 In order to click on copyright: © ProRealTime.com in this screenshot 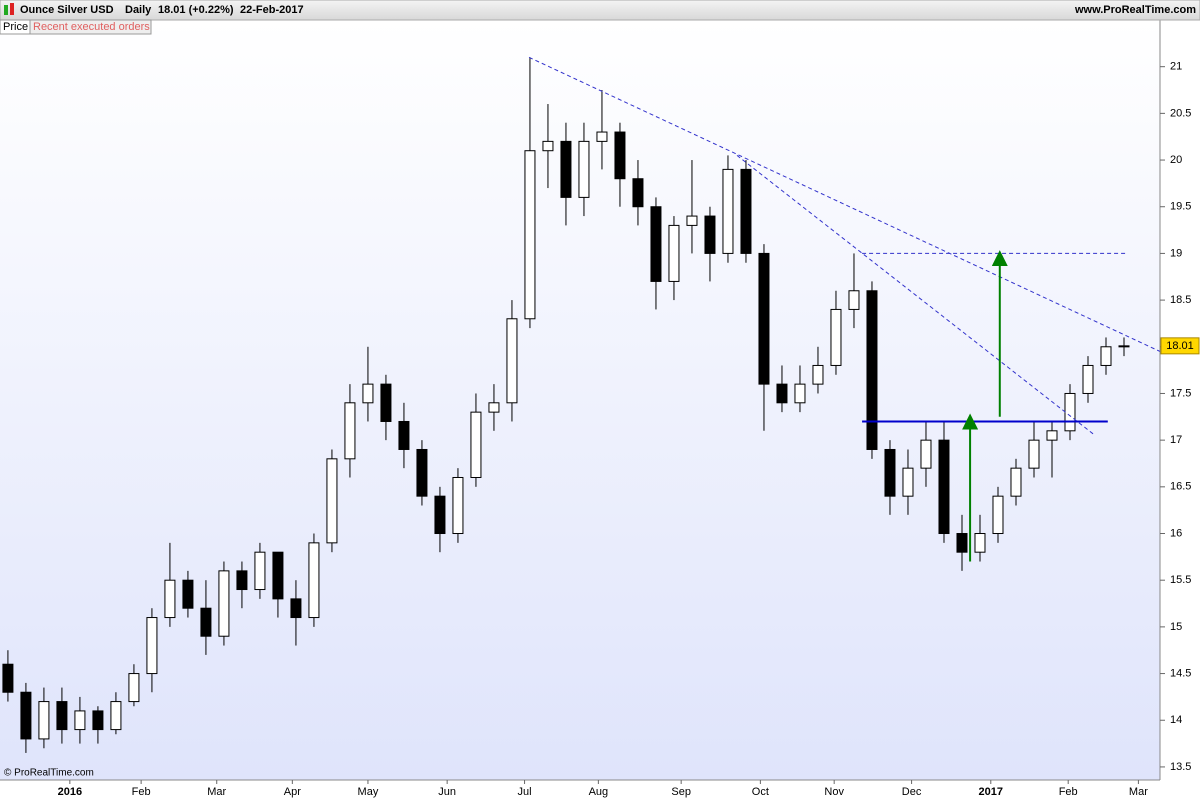, I will do `click(49, 773)`.